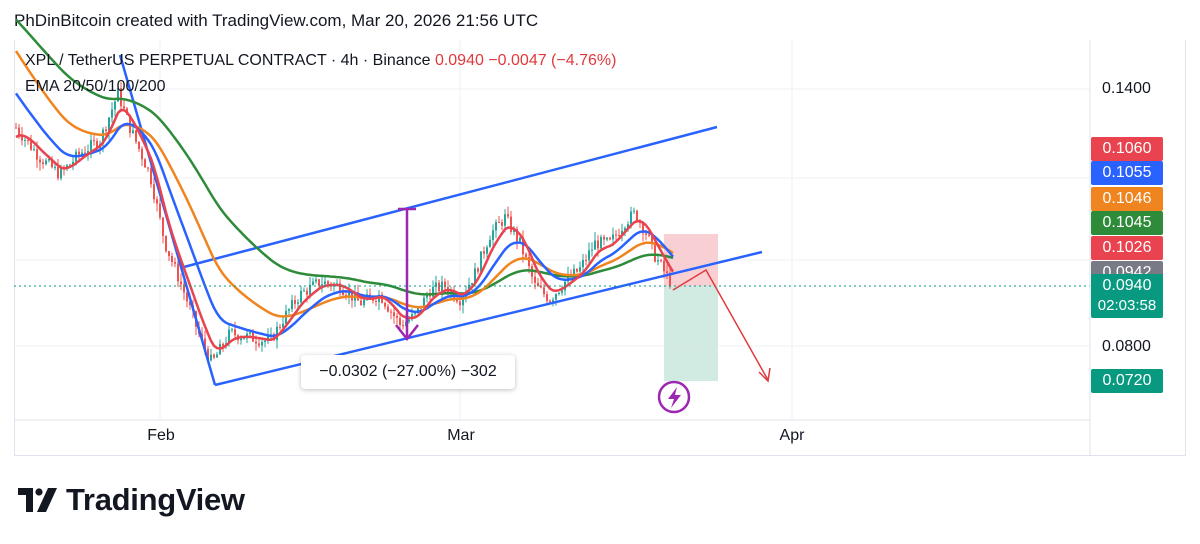 The width and height of the screenshot is (1200, 544). Describe the element at coordinates (37, 500) in the screenshot. I see `tradingview-logo-icon` at that location.